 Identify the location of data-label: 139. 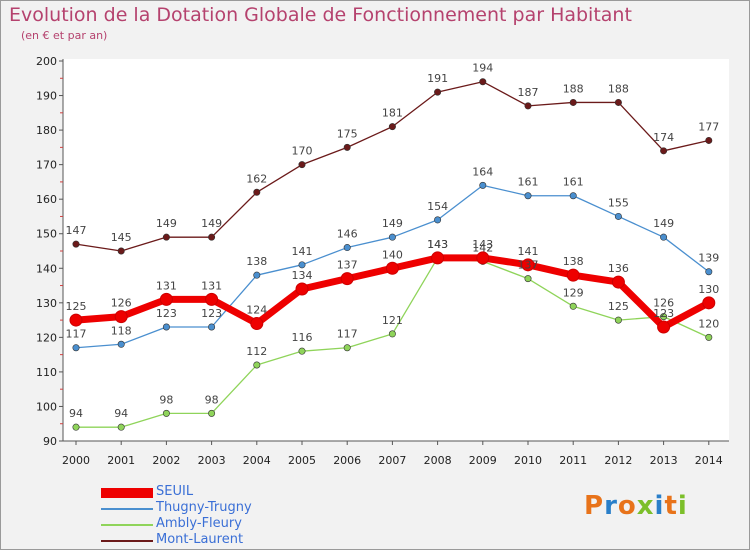
(708, 258).